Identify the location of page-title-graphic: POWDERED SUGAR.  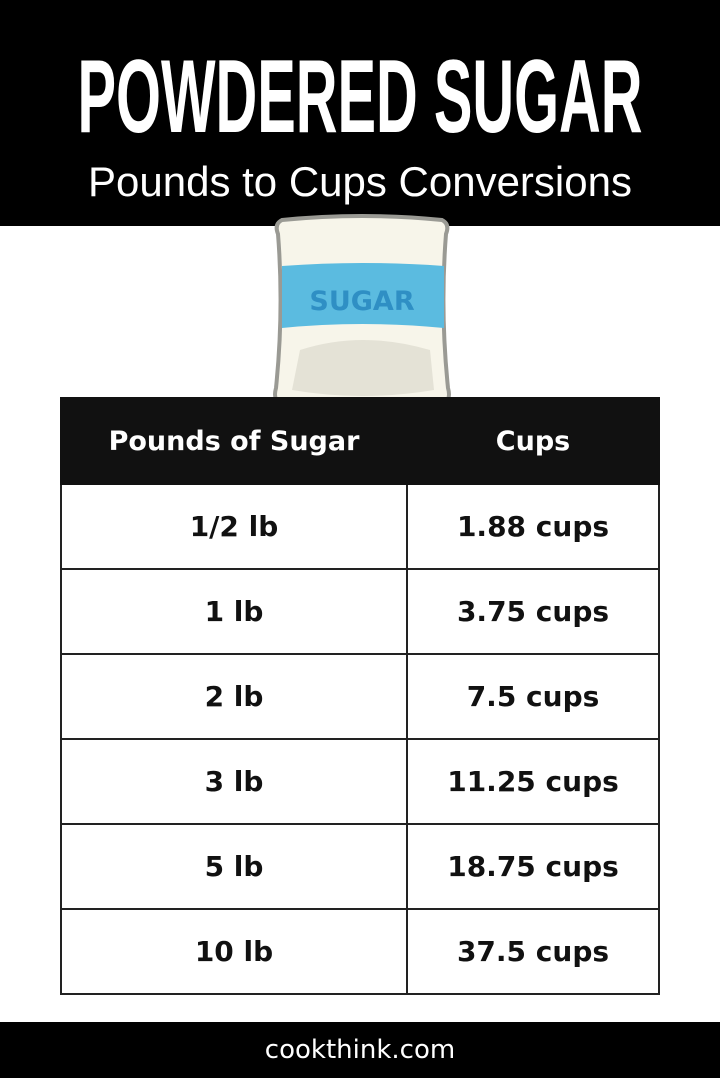
(360, 94).